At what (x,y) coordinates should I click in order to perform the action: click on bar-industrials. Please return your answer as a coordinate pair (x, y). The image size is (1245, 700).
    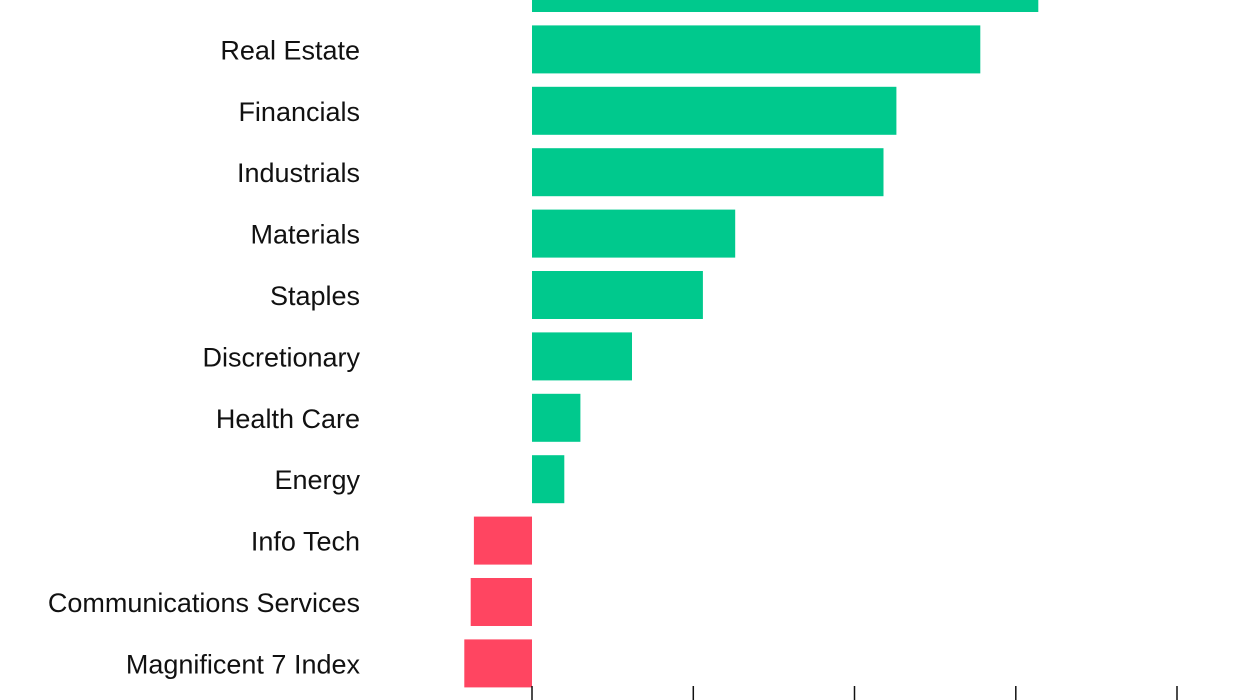
    Looking at the image, I should click on (708, 172).